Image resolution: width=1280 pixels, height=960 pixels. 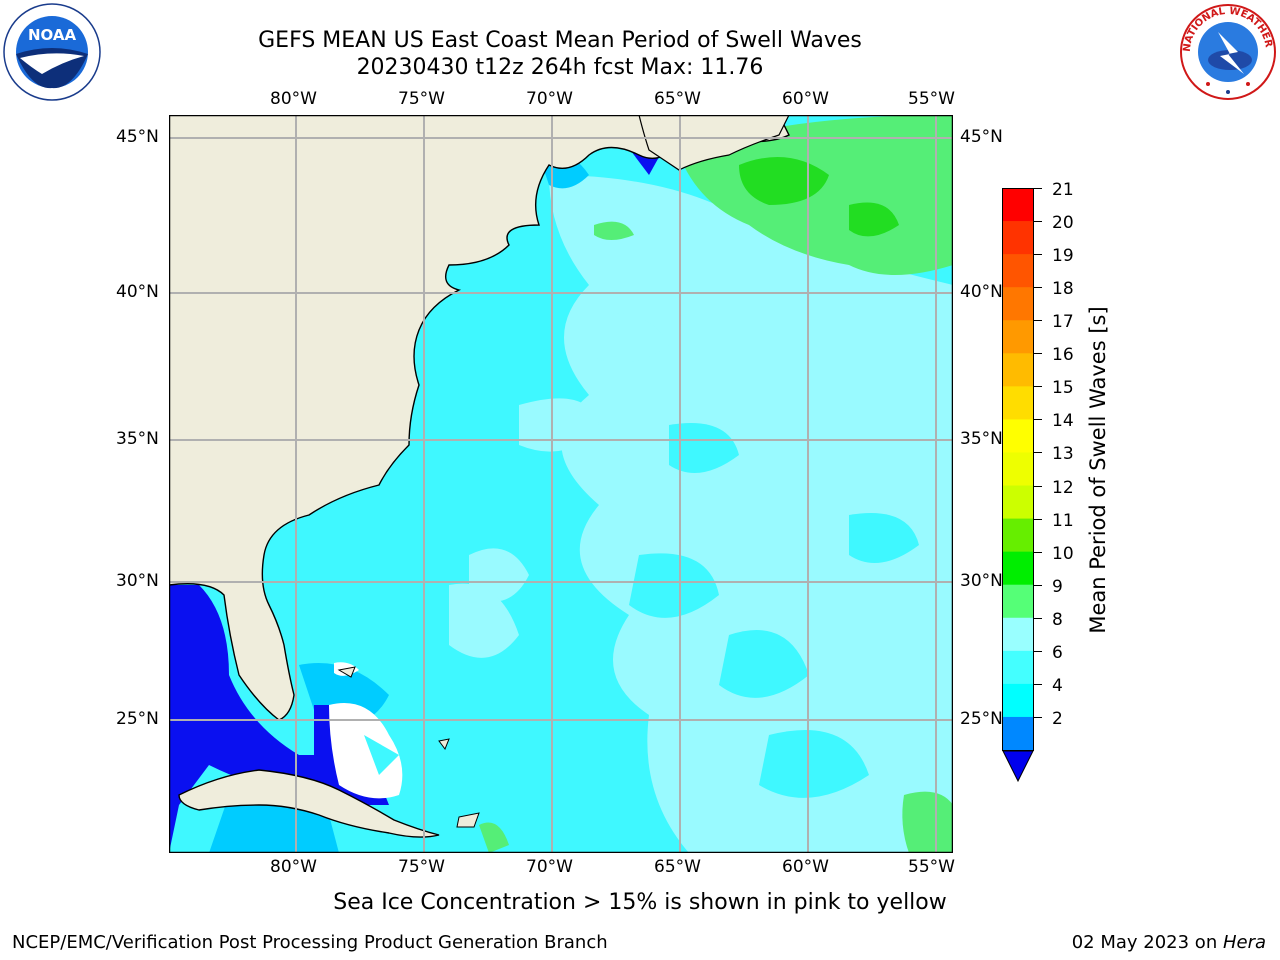 What do you see at coordinates (1098, 470) in the screenshot?
I see `colorbar-title: Mean Period of Swell Waves [s]` at bounding box center [1098, 470].